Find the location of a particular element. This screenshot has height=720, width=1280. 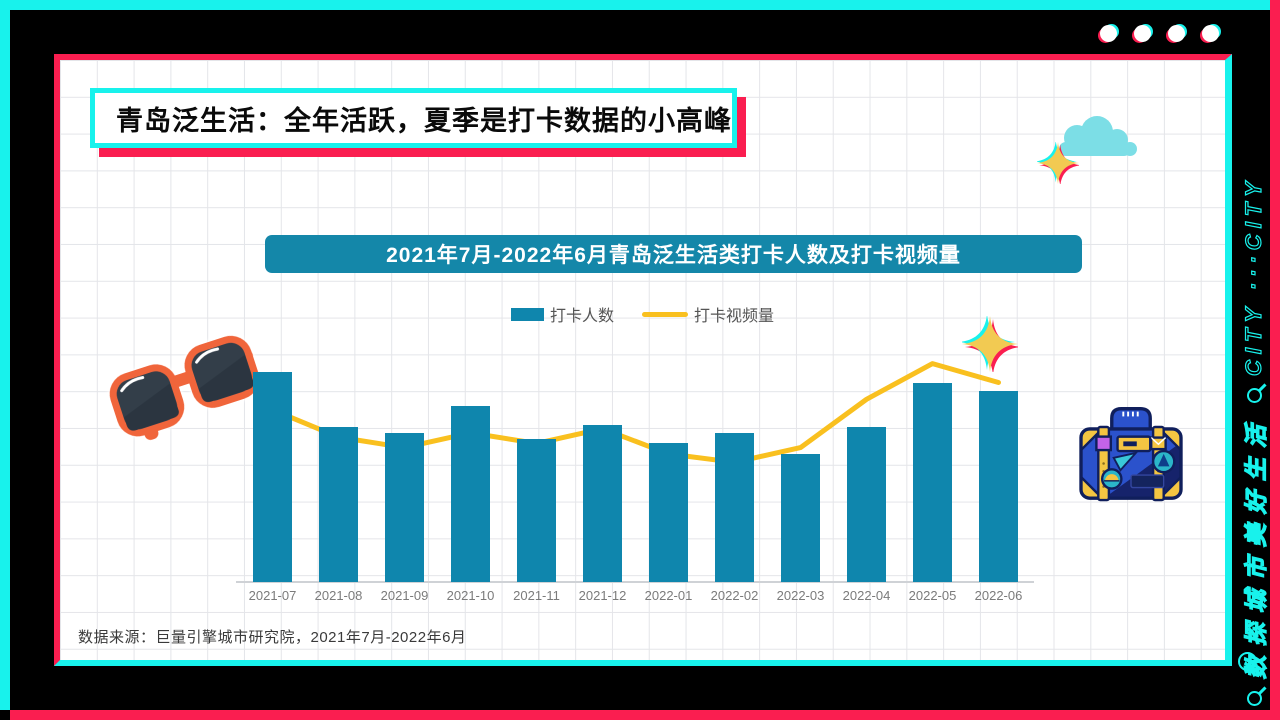

bar-swatch-icon is located at coordinates (527, 314).